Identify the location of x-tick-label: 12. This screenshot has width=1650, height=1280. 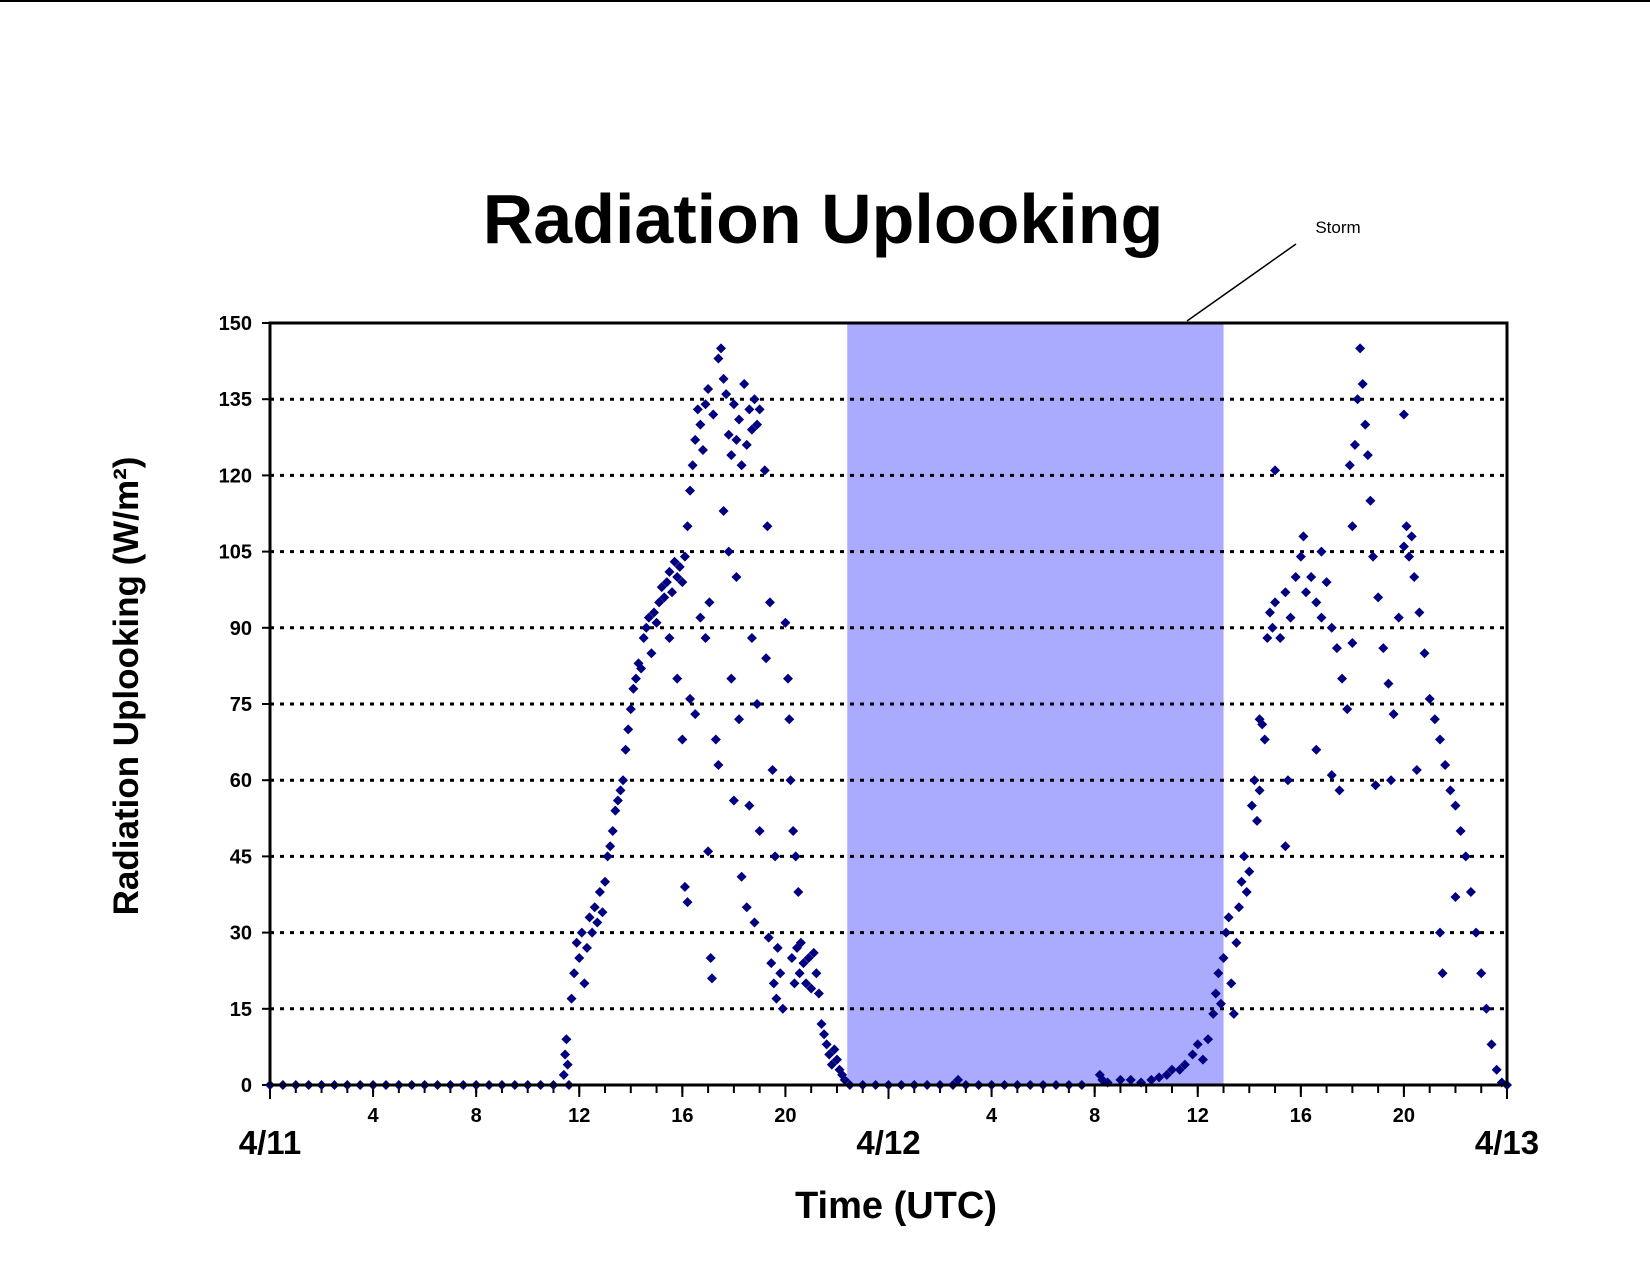
(579, 1116).